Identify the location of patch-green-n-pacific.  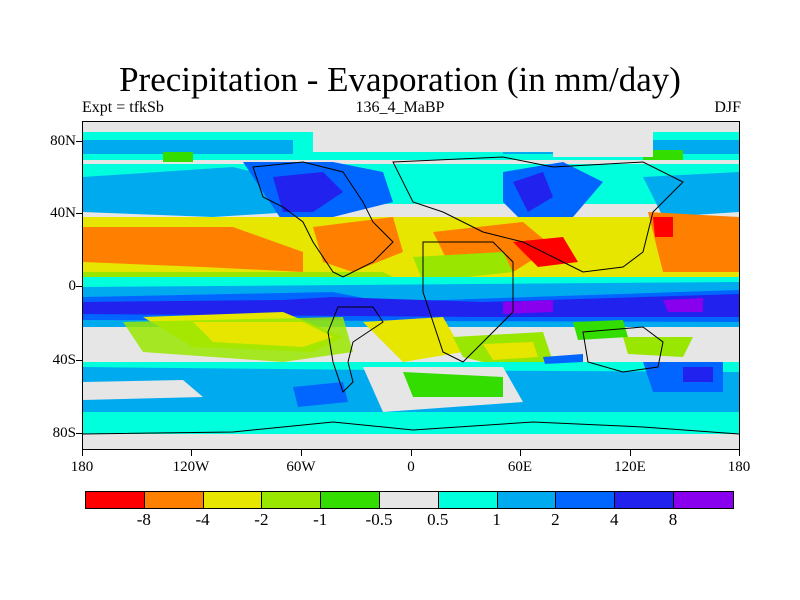
(178, 157).